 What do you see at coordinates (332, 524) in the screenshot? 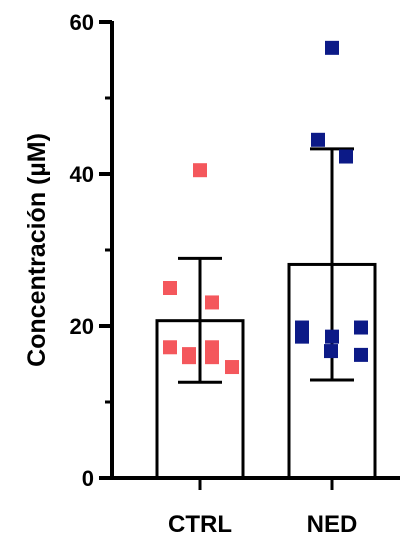
I see `x-tick-label-ned: NED` at bounding box center [332, 524].